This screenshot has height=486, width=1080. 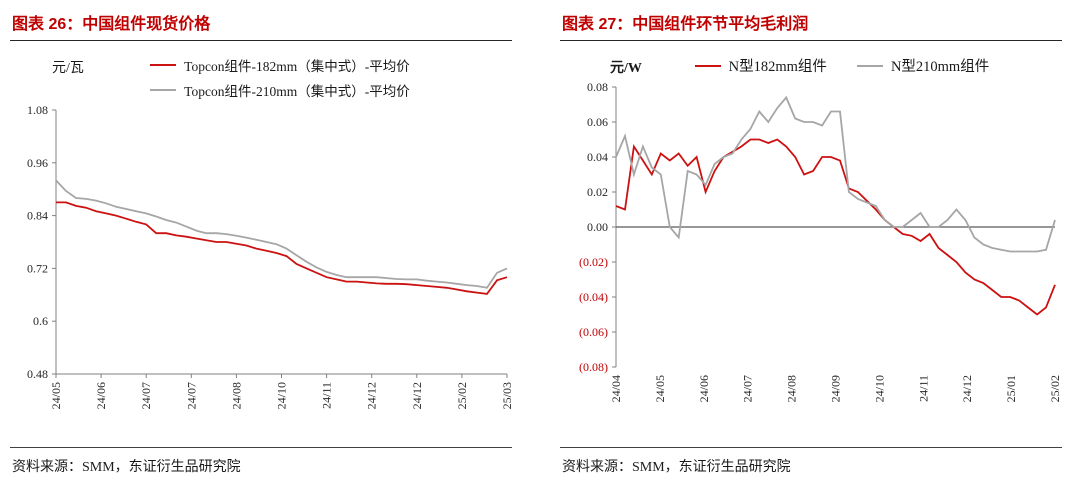 What do you see at coordinates (68, 68) in the screenshot?
I see `chart26-unit-label: 元/瓦` at bounding box center [68, 68].